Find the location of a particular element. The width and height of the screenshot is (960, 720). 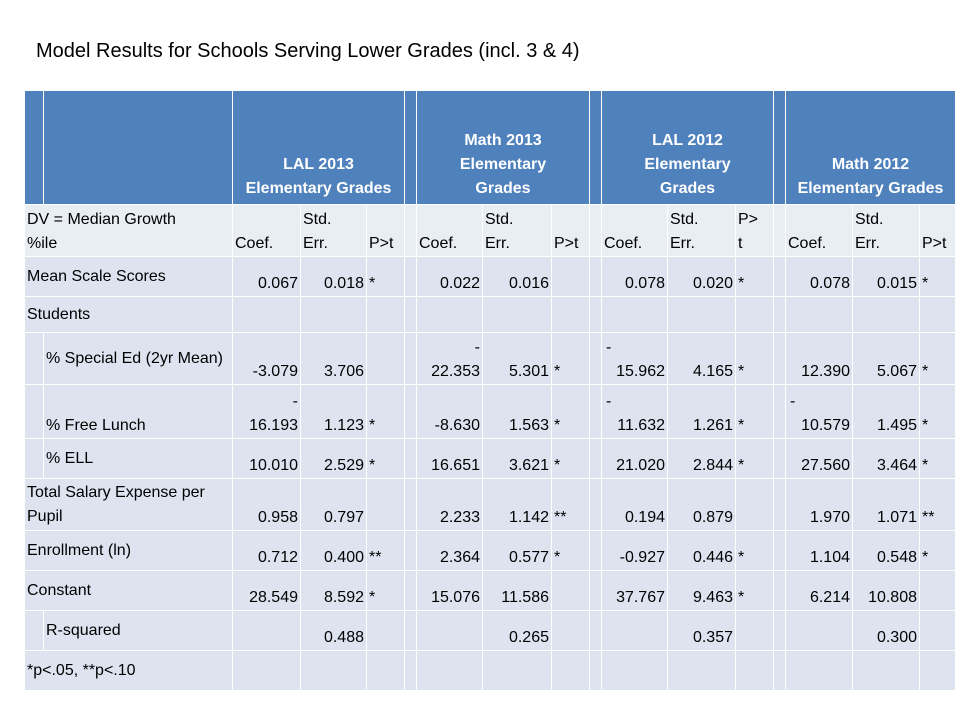

stderr-value: 4.165 is located at coordinates (701, 358).